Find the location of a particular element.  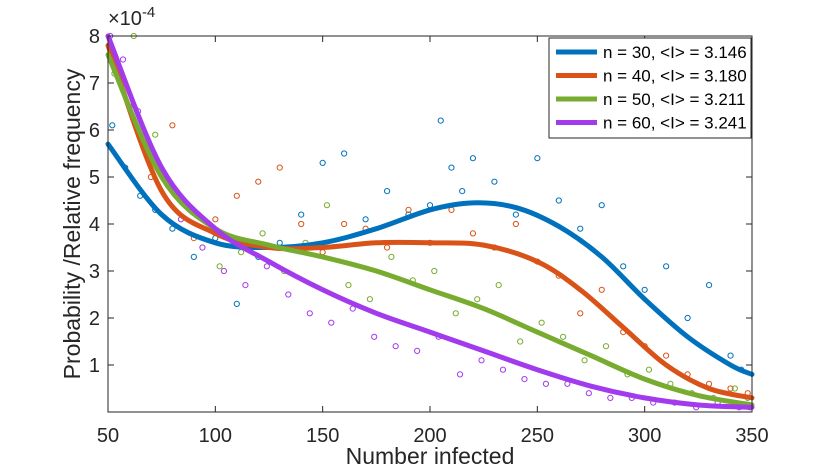

y-tick-label: 8 is located at coordinates (94, 37).